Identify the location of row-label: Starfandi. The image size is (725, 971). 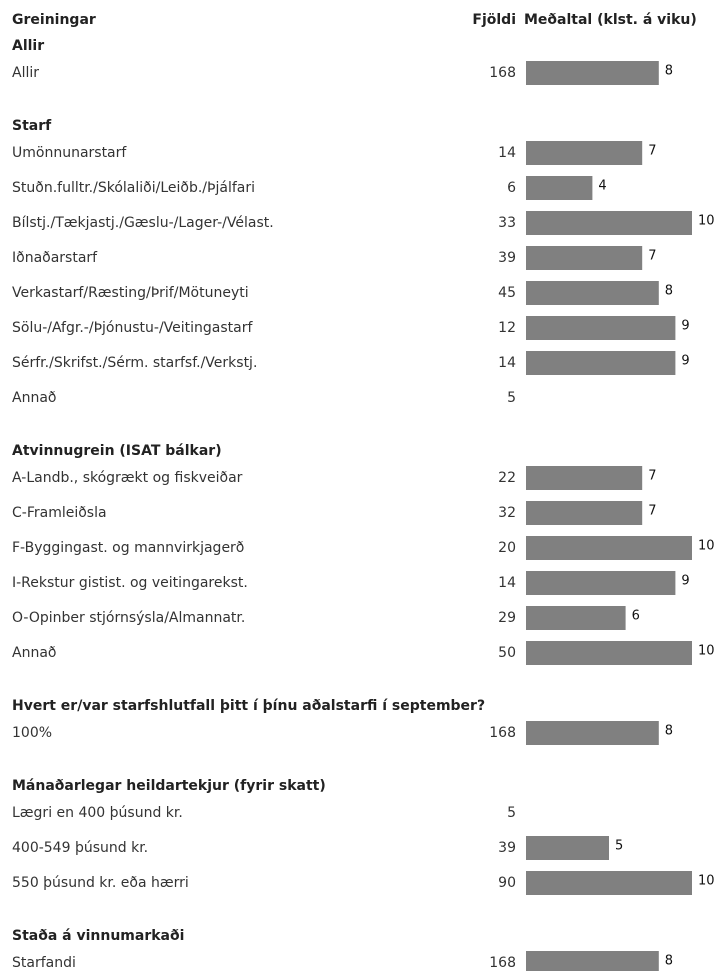
(44, 963).